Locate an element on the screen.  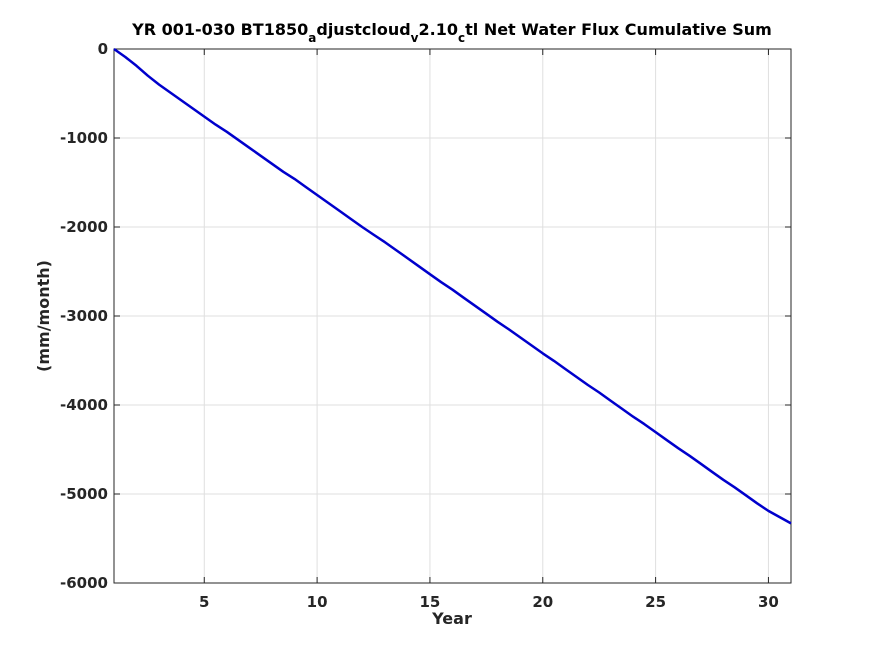
y-axis-label: (mm/month) is located at coordinates (43, 316).